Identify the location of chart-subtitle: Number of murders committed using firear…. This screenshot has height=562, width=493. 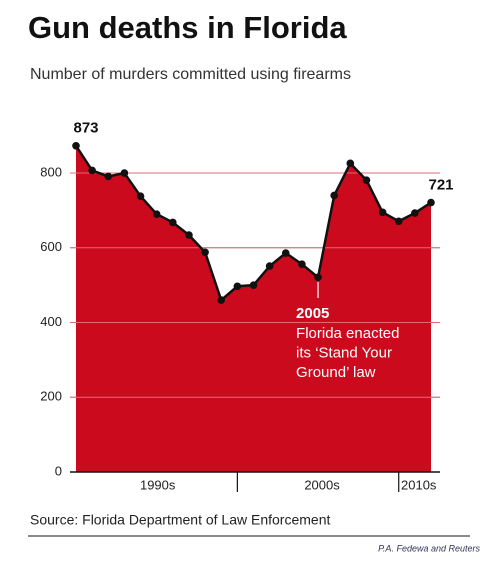
(190, 74).